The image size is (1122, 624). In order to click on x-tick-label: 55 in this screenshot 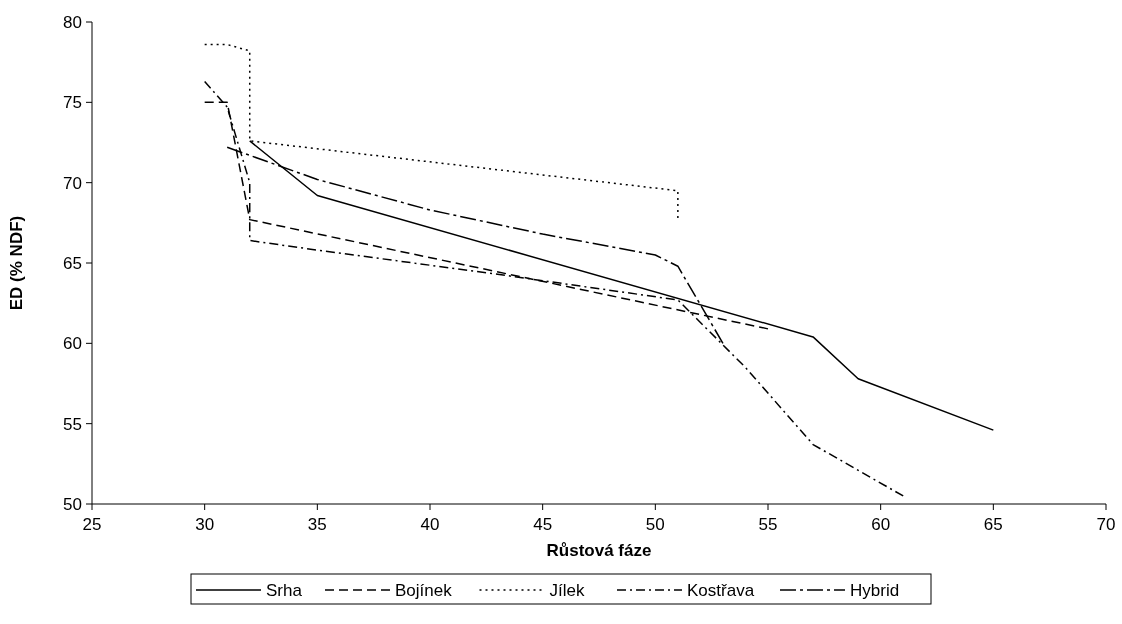, I will do `click(768, 524)`.